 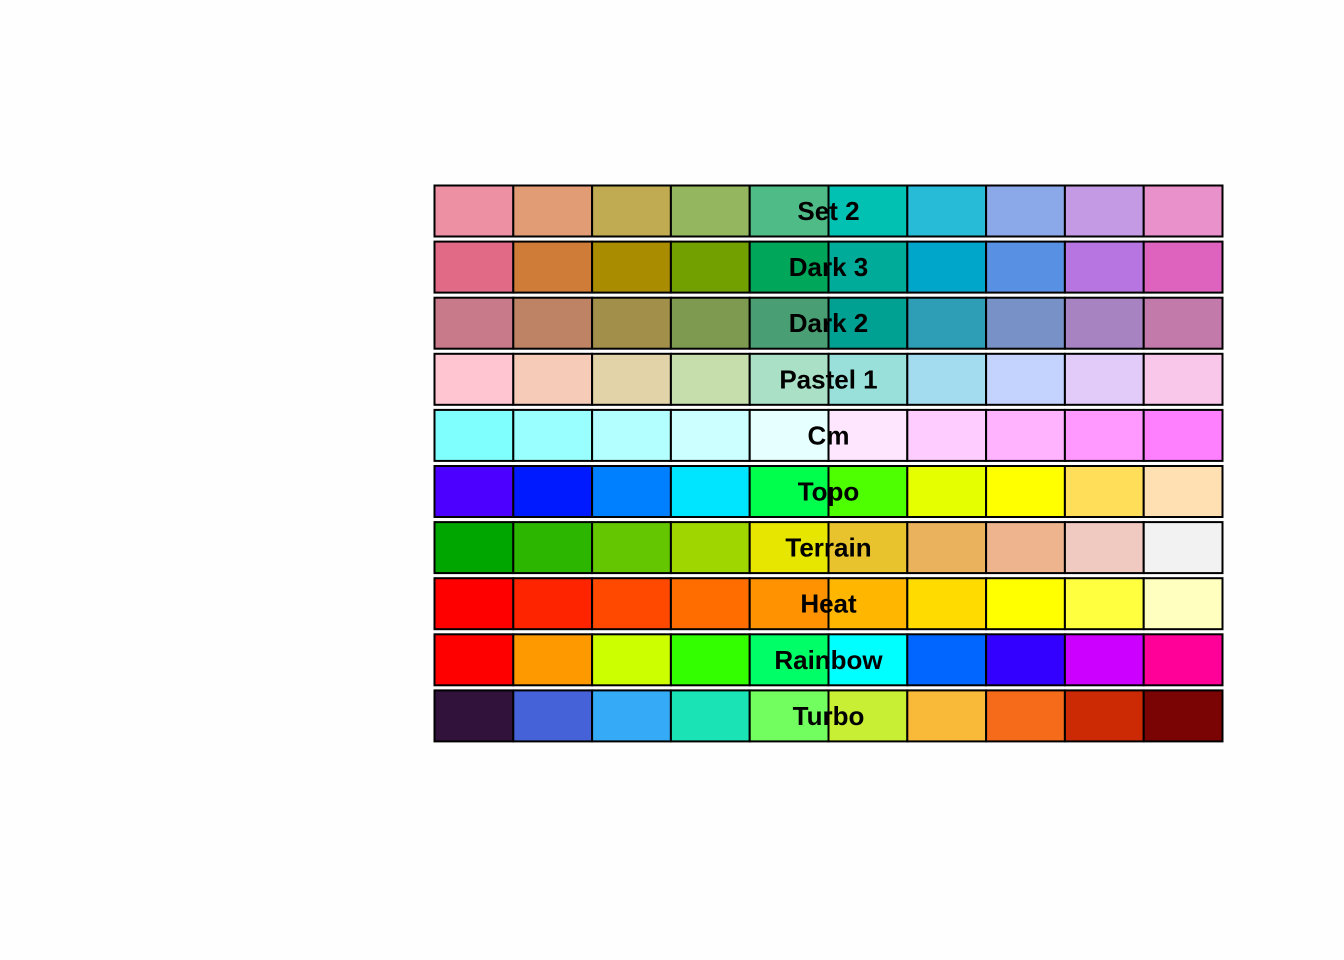 I want to click on palette-row: Dark 2, so click(x=828, y=323).